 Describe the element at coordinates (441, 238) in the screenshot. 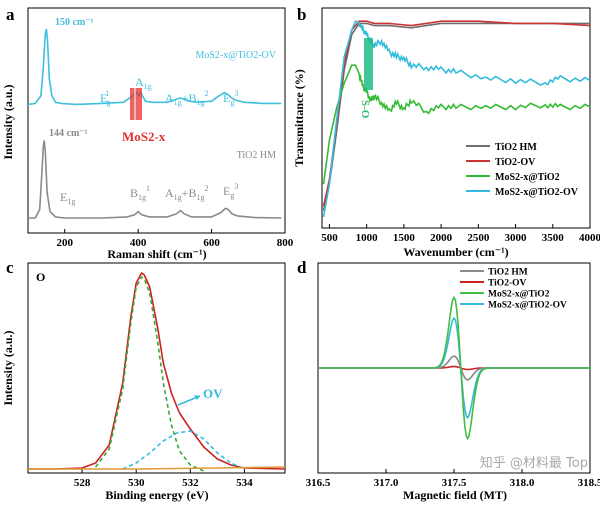

I see `x-tick-label: 2000` at that location.